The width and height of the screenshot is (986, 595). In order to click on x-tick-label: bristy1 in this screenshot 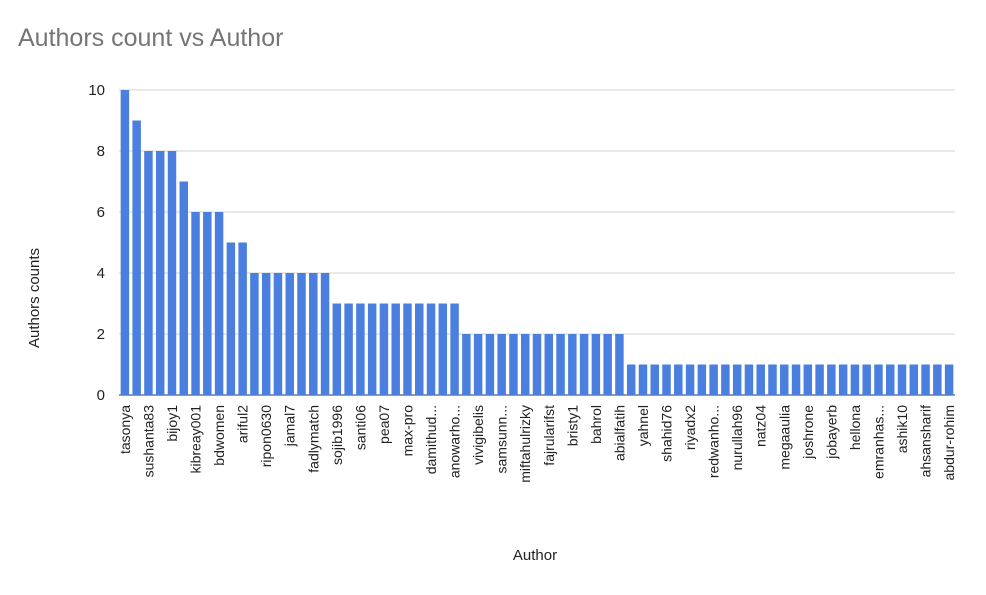, I will do `click(572, 425)`.